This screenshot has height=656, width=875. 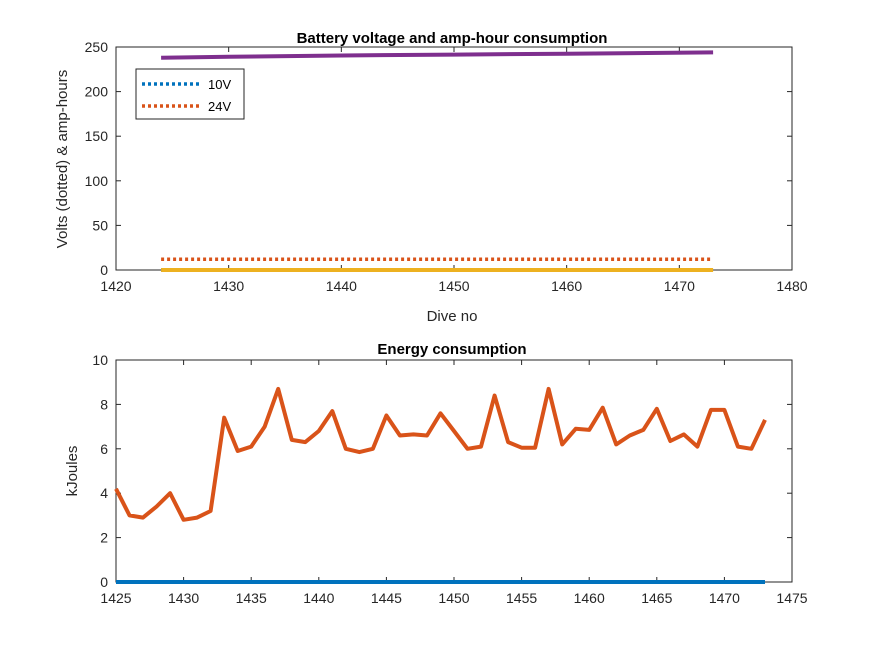 What do you see at coordinates (100, 225) in the screenshot?
I see `y-tick-label: 50` at bounding box center [100, 225].